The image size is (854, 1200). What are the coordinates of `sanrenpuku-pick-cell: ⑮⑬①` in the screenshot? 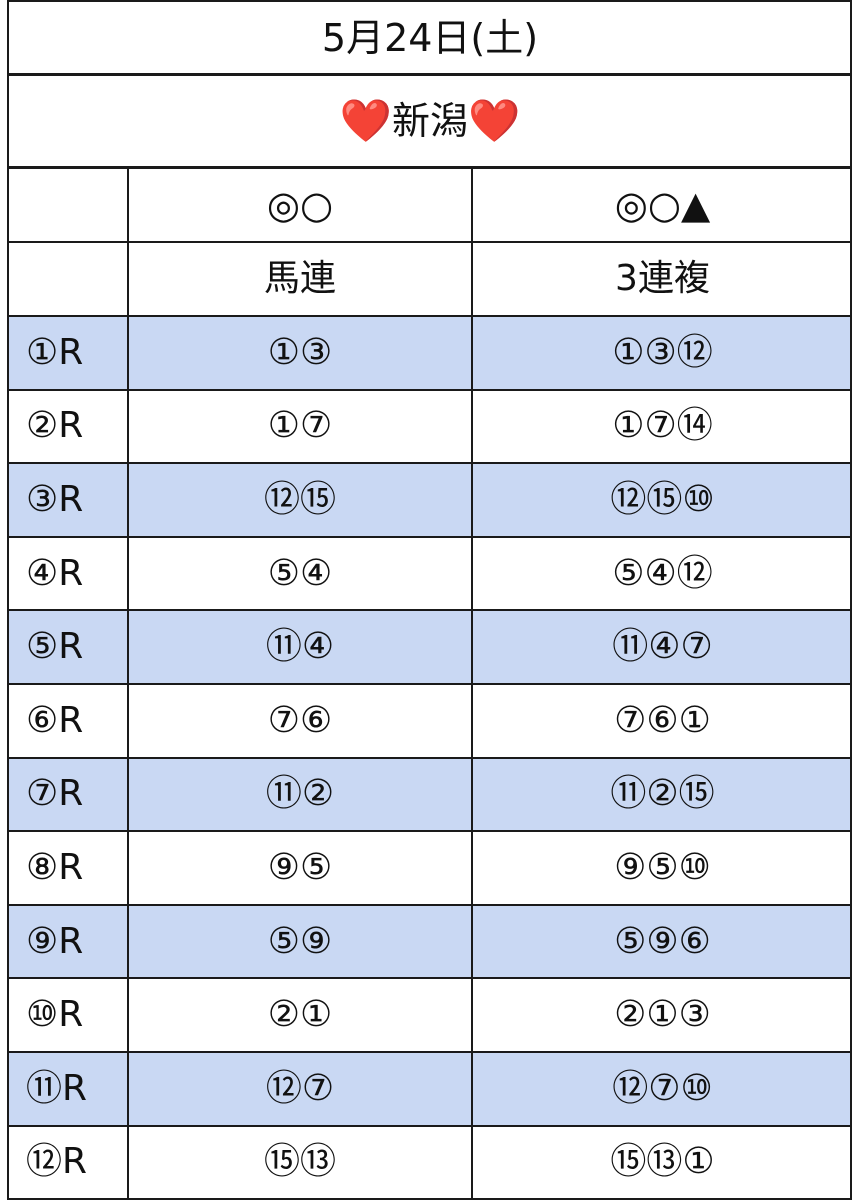 It's located at (662, 1163).